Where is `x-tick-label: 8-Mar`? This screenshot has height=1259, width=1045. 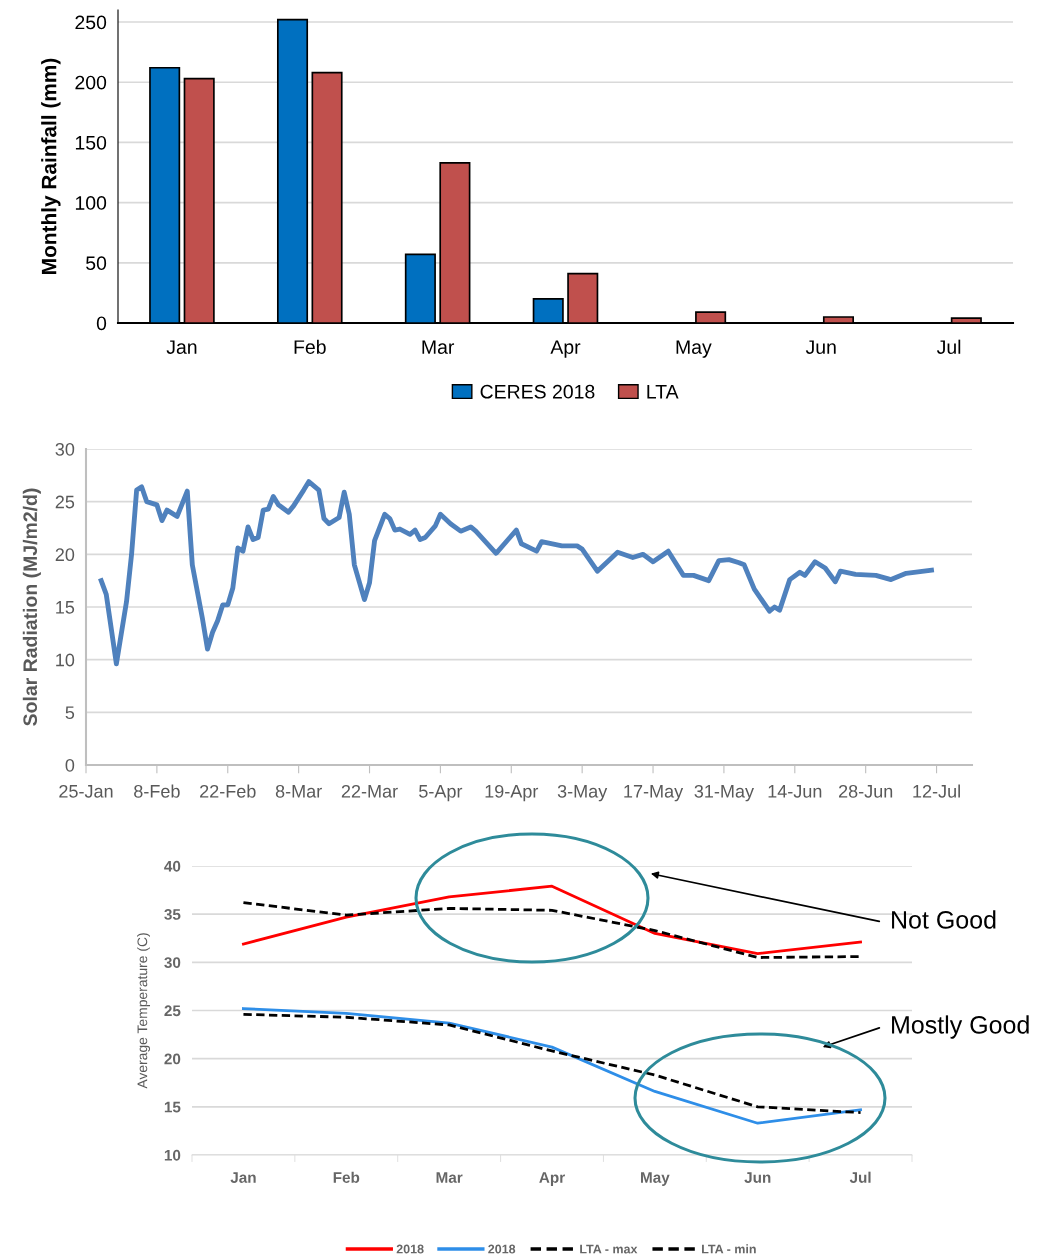 x-tick-label: 8-Mar is located at coordinates (298, 791).